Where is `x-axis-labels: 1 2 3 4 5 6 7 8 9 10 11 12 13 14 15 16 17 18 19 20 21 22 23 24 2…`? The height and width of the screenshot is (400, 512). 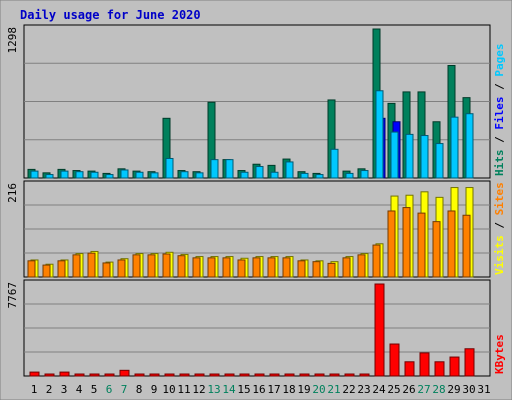
x-axis-labels: 1 2 3 4 5 6 7 8 9 10 11 12 13 14 15 16 17 18 19 20 21 22 23 24 2… is located at coordinates (261, 389).